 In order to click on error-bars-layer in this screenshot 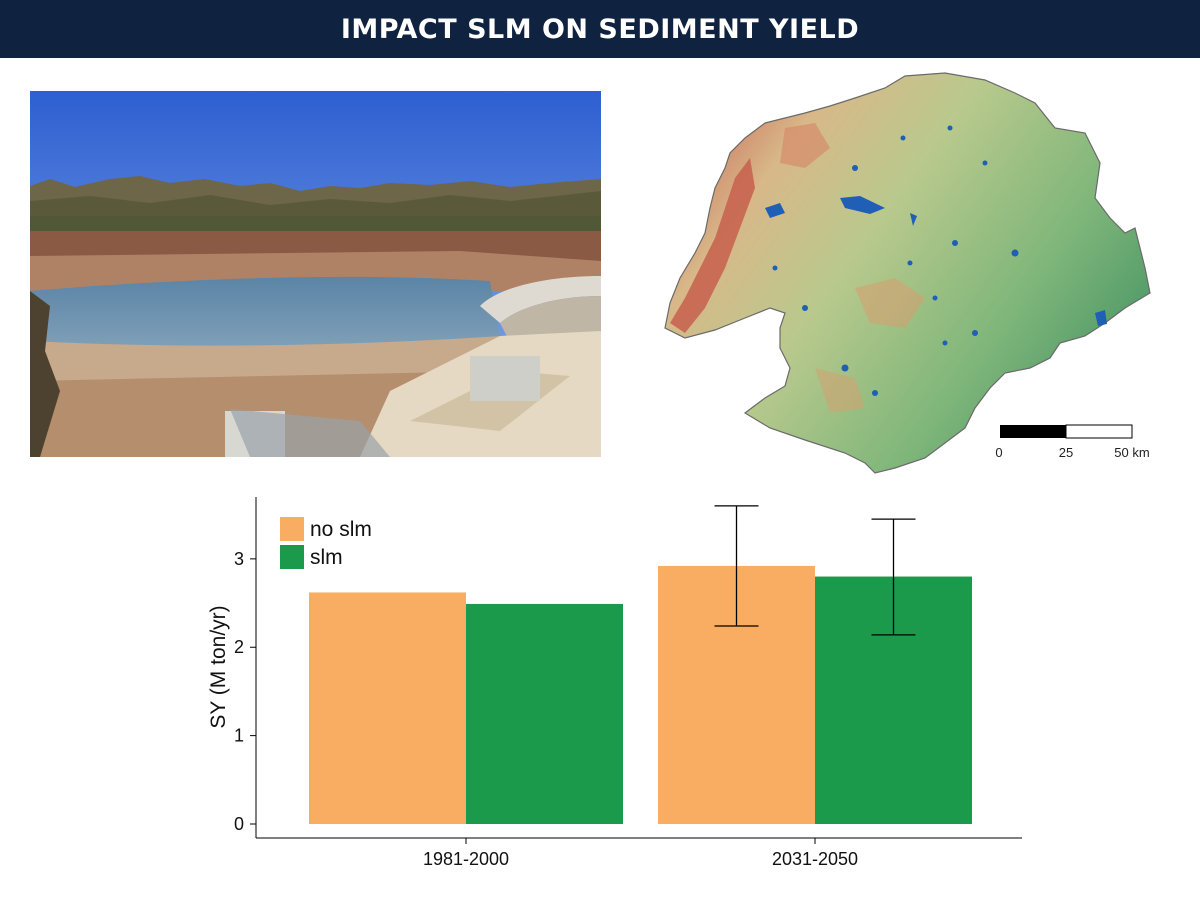, I will do `click(815, 570)`.